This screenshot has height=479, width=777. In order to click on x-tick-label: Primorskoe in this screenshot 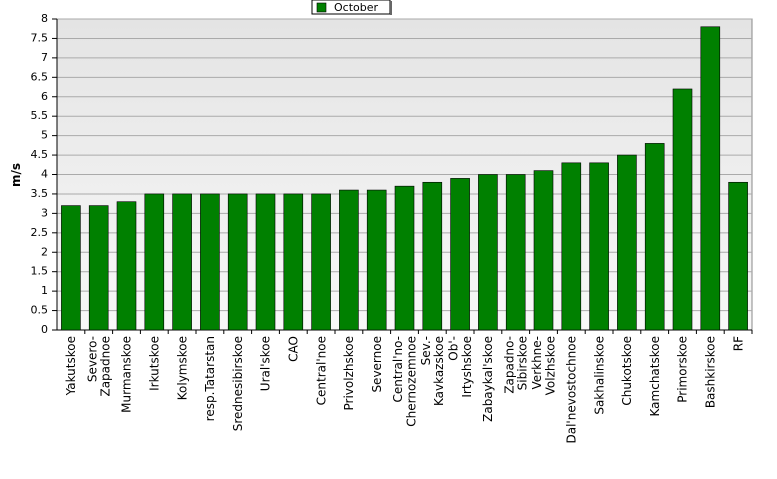, I will do `click(683, 369)`.